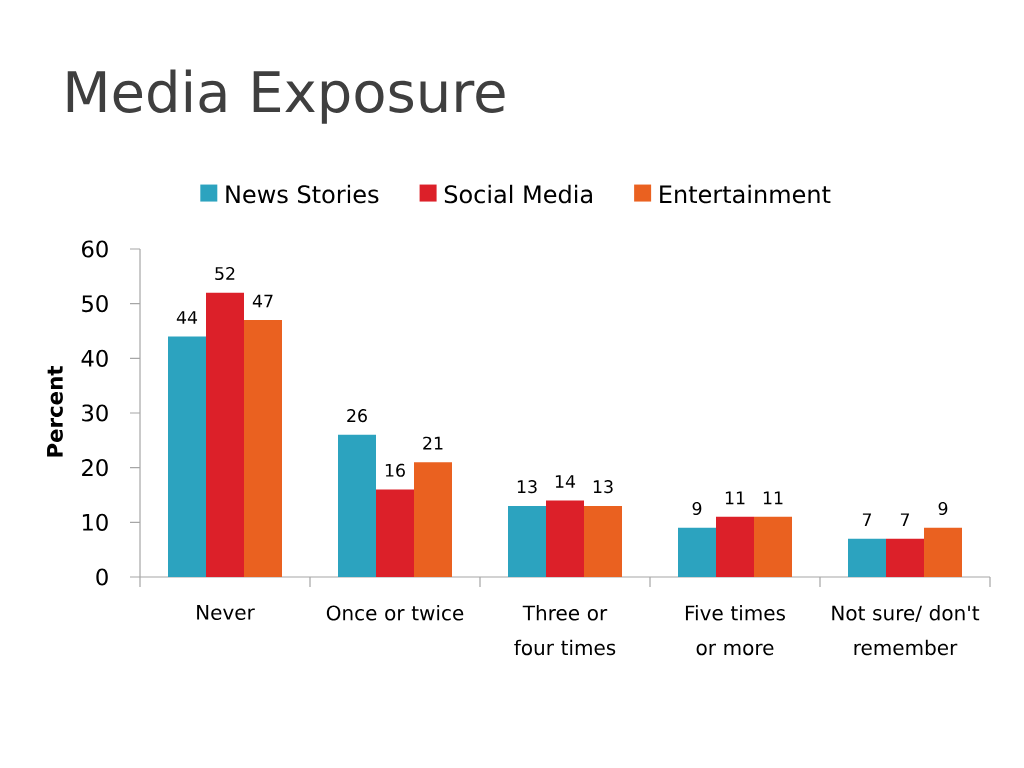 Image resolution: width=1024 pixels, height=768 pixels. Describe the element at coordinates (94, 358) in the screenshot. I see `y-tick-label: 40` at that location.